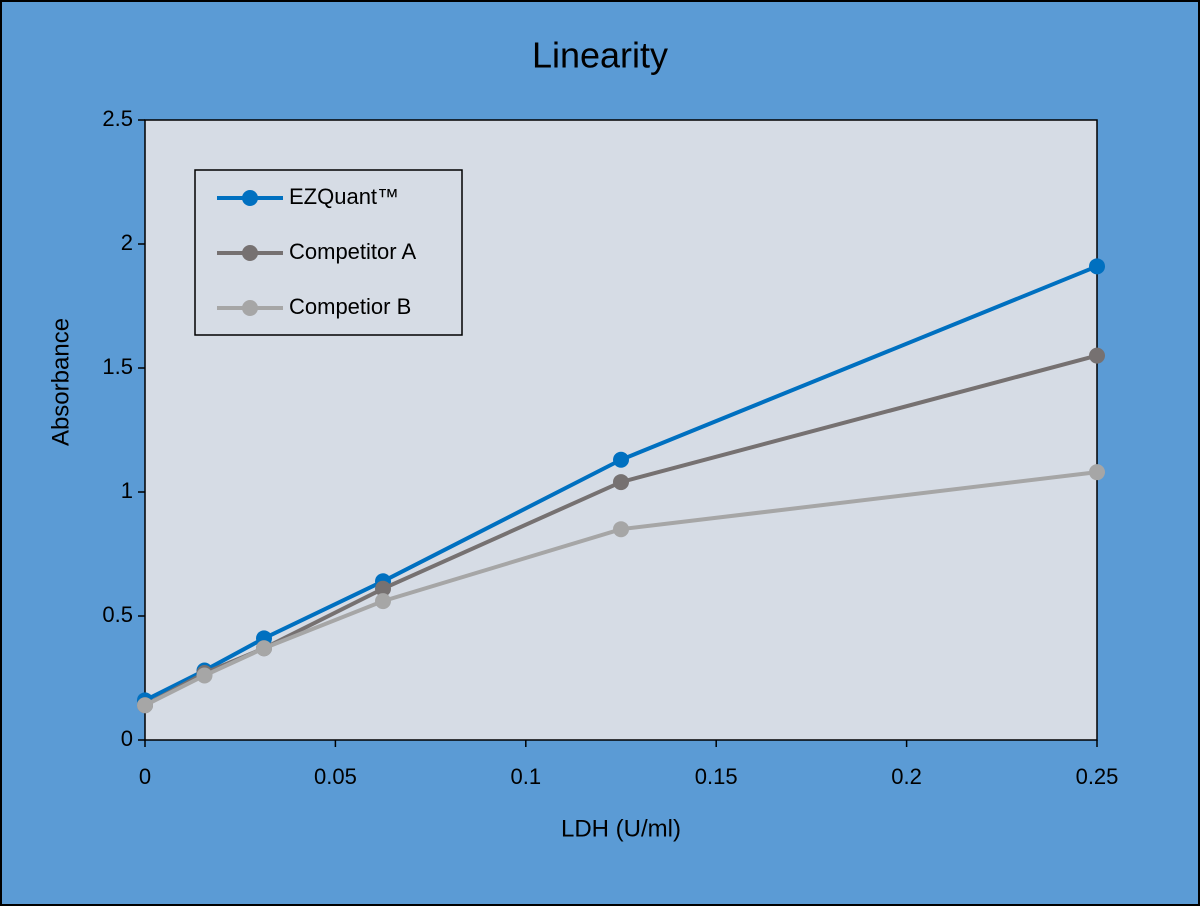  Describe the element at coordinates (344, 196) in the screenshot. I see `legend-label: EZQuant™` at that location.